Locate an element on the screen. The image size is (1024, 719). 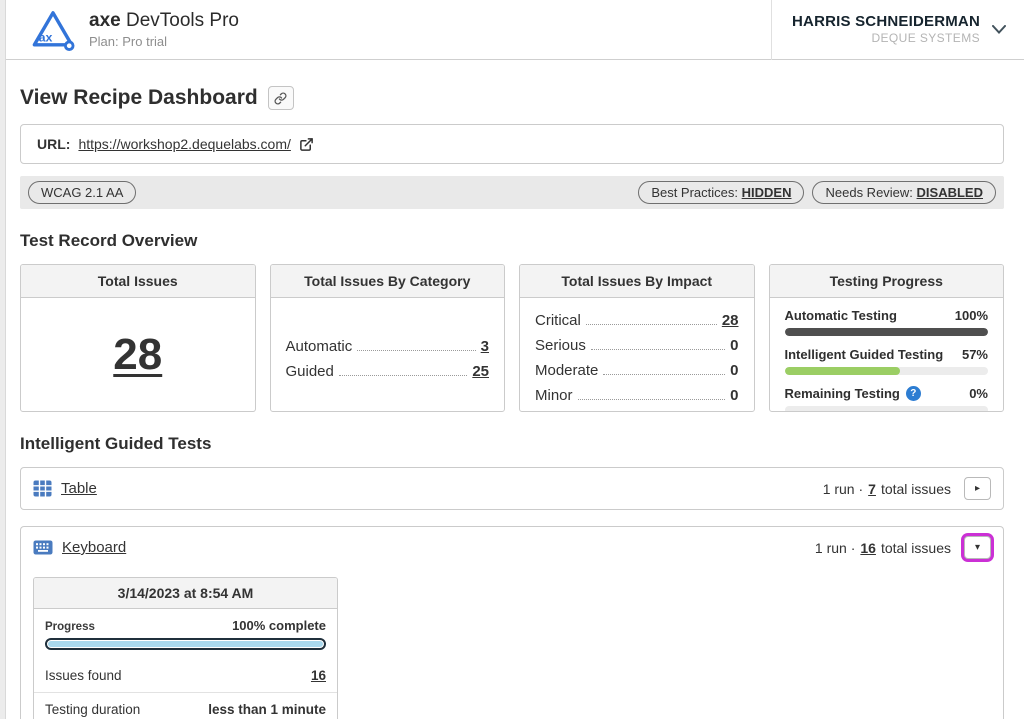
testing-progress-title: Testing Progress is located at coordinates (886, 281).